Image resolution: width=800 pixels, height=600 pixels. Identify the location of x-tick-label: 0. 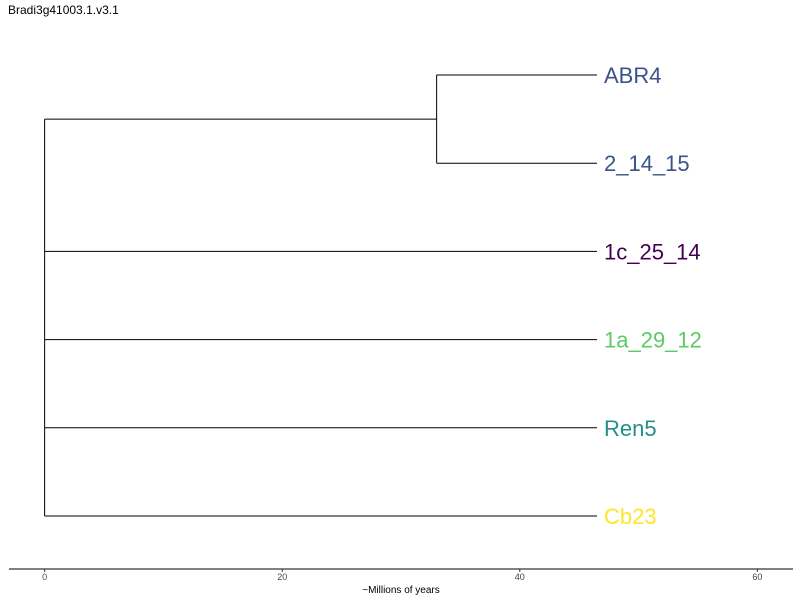
(44, 577).